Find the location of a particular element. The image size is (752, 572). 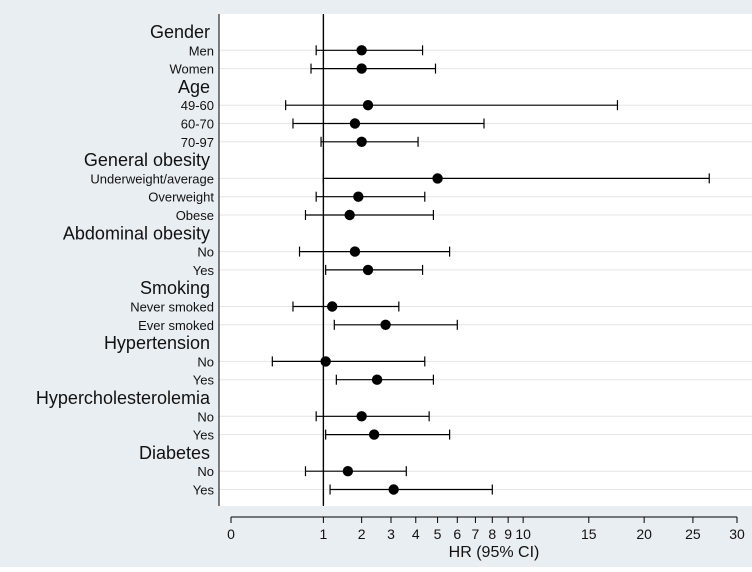

group-header-7: Diabetes is located at coordinates (174, 453).